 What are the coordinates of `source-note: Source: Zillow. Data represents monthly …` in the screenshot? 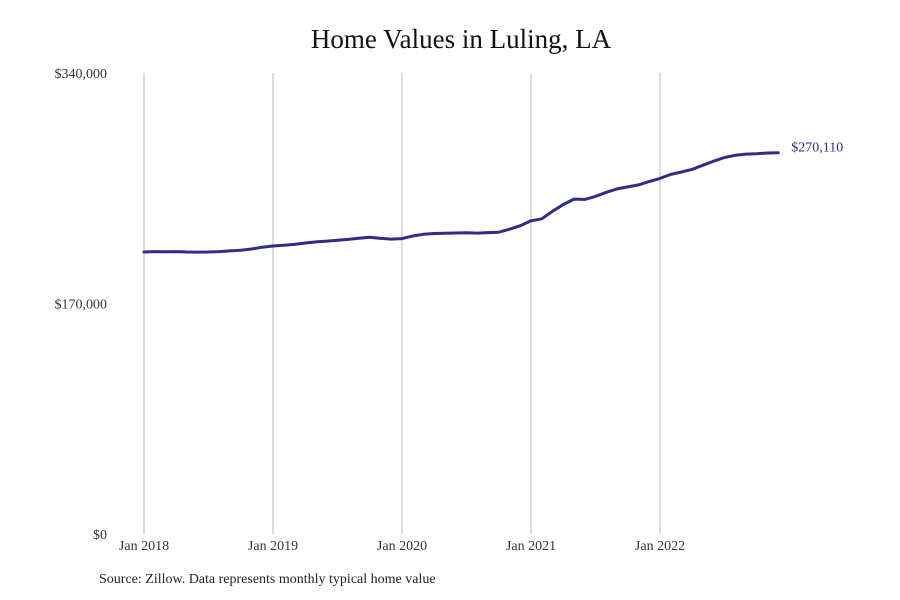 It's located at (267, 579).